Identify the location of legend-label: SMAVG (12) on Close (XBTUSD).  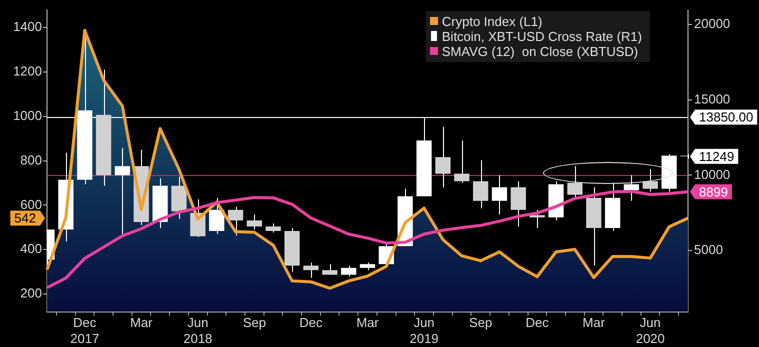
(540, 51).